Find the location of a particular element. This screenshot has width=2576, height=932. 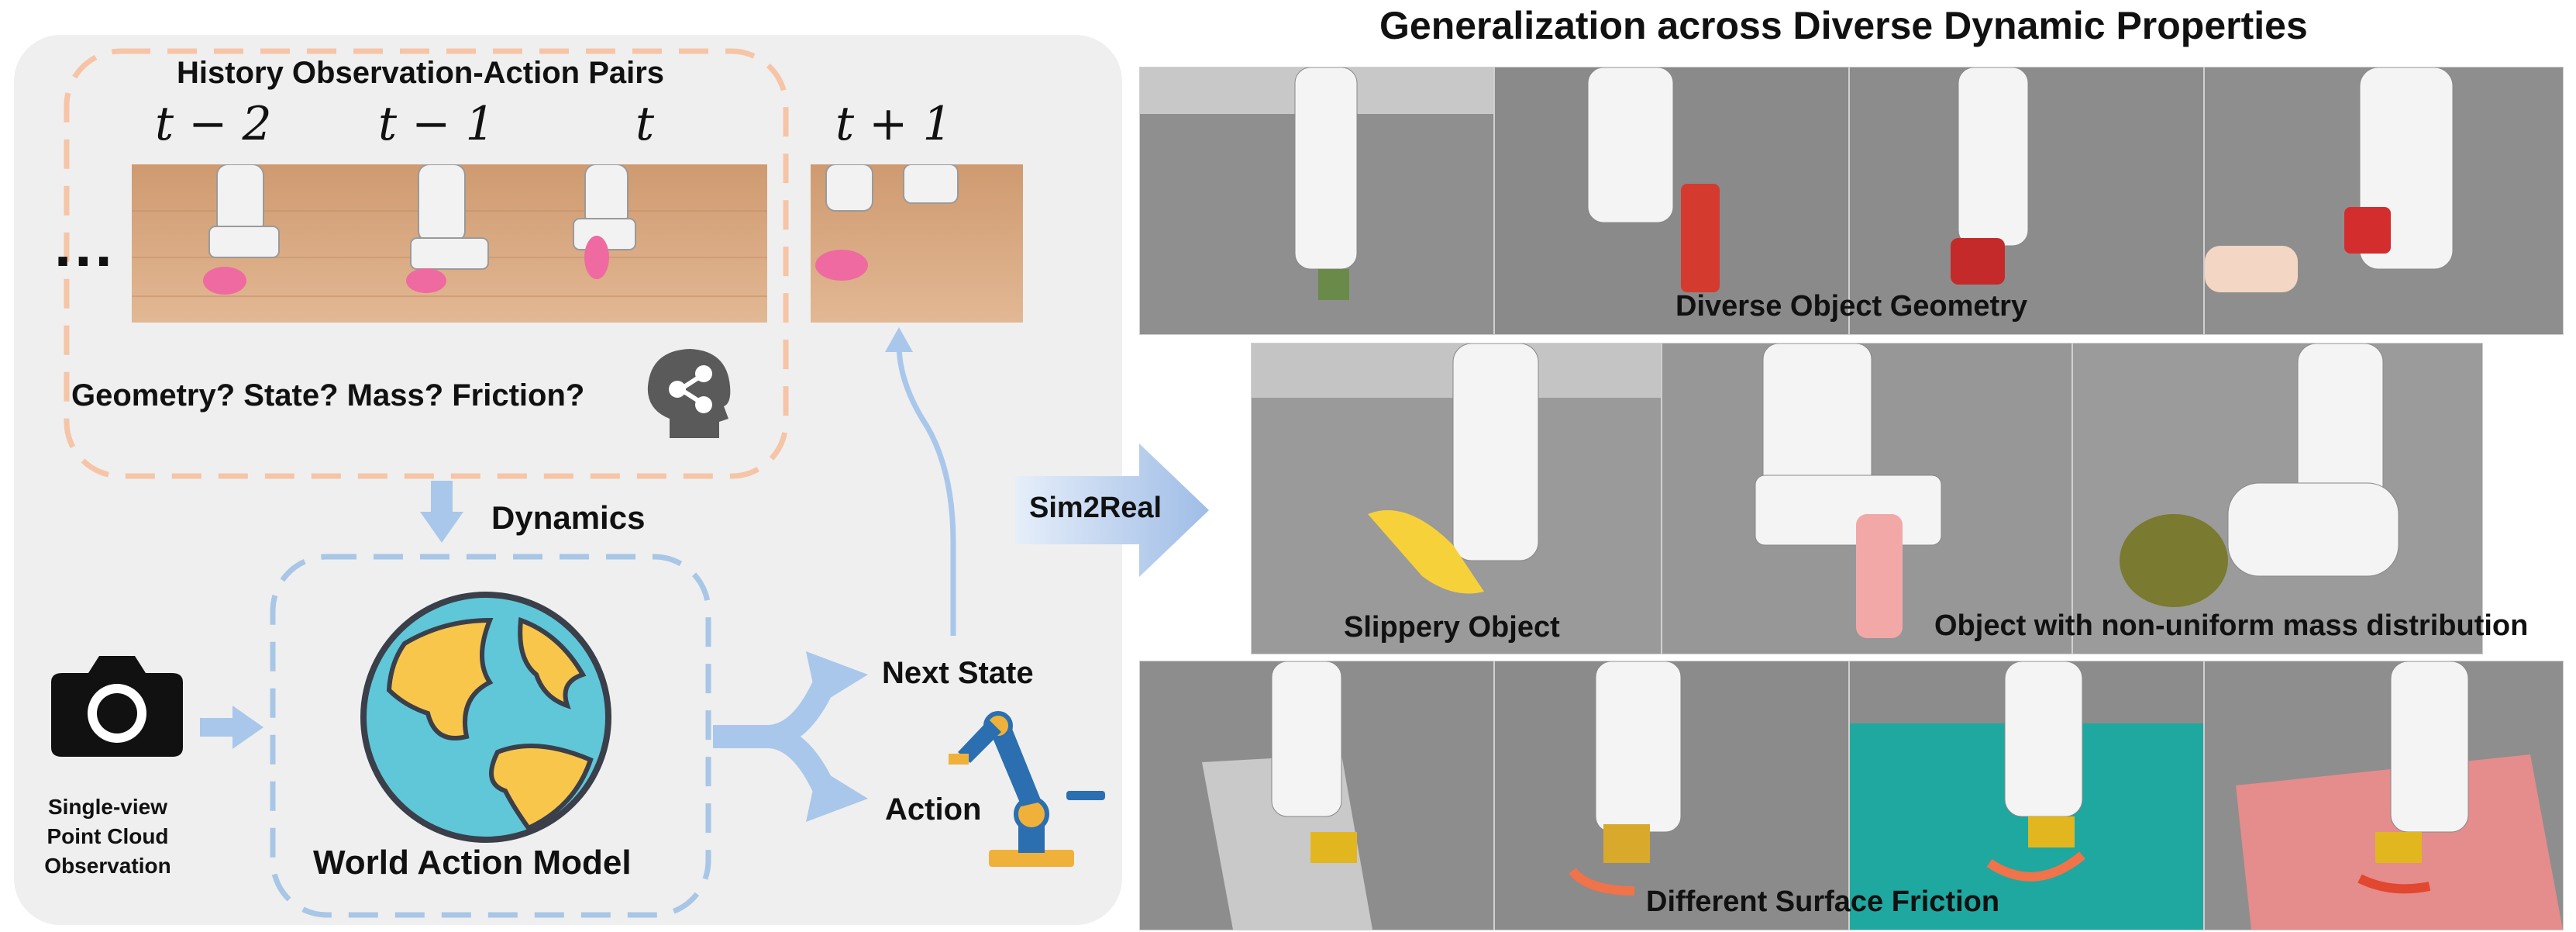

time-label-t-minus-2: t − 2 is located at coordinates (213, 124).